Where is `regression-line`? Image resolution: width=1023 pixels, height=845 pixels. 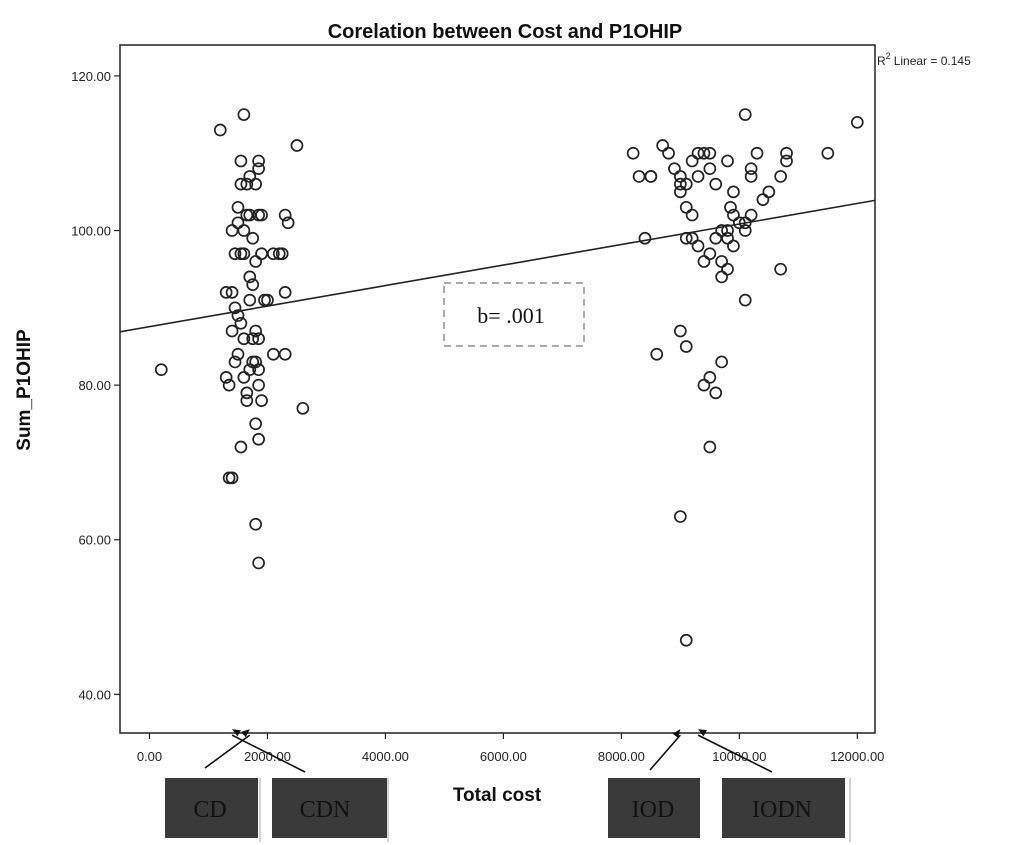
regression-line is located at coordinates (497, 266).